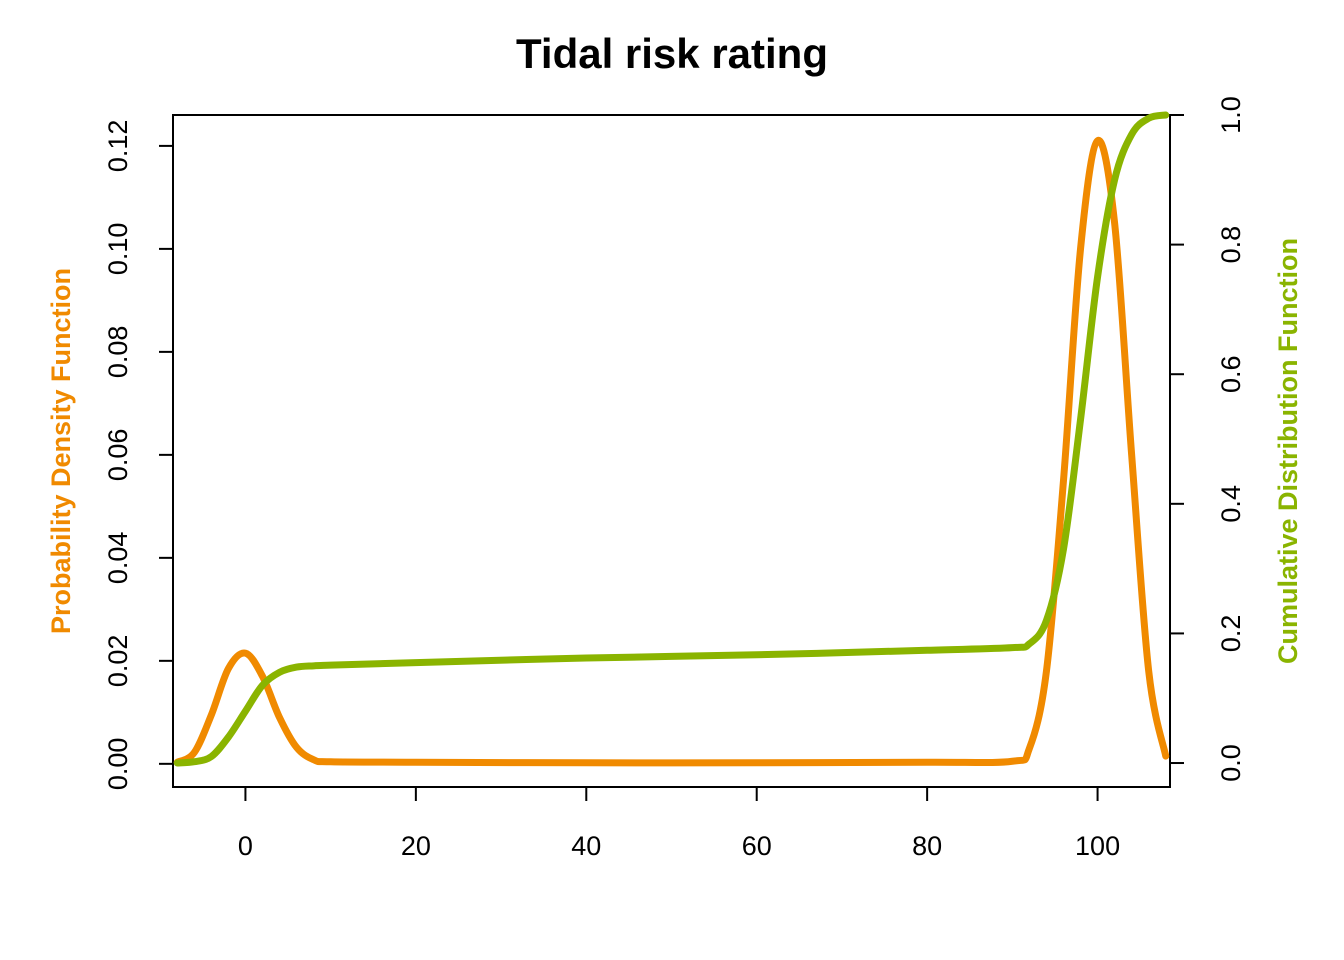 The height and width of the screenshot is (960, 1344). What do you see at coordinates (118, 764) in the screenshot?
I see `left-y-tick-label: 0.00` at bounding box center [118, 764].